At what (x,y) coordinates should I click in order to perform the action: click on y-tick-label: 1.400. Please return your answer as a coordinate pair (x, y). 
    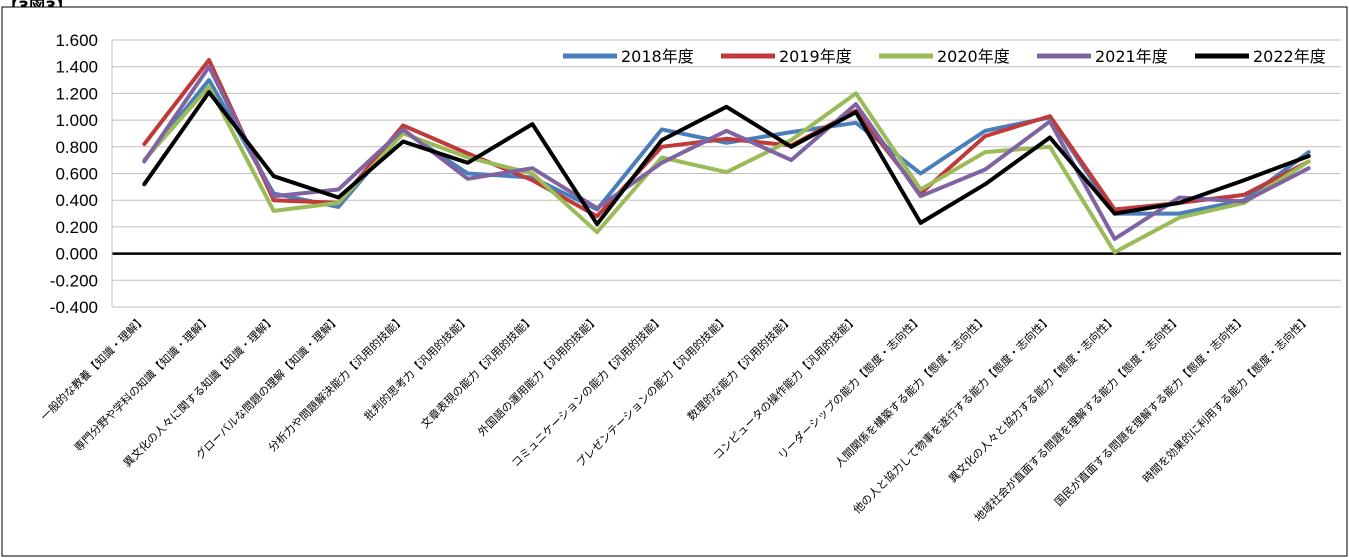
    Looking at the image, I should click on (76, 67).